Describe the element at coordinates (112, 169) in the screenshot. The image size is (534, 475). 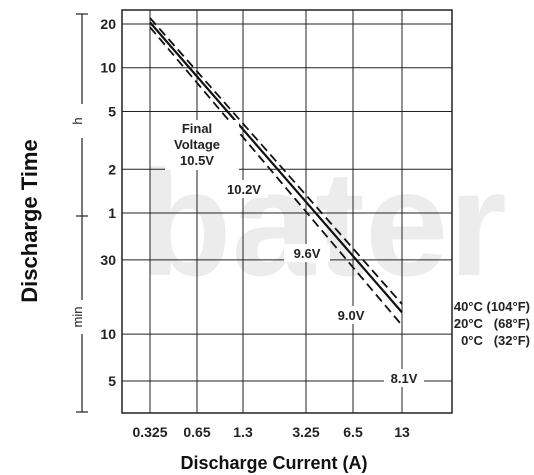
I see `y-tick-hours-3: 2` at that location.